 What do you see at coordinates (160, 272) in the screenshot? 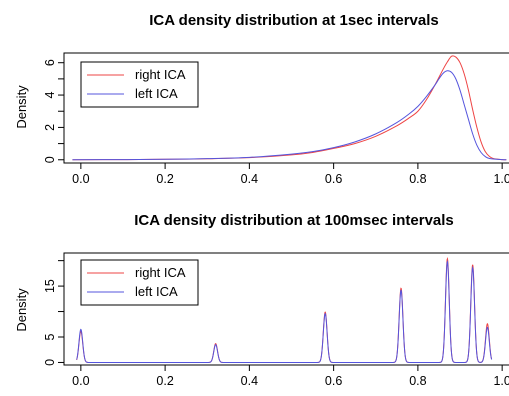
I see `chart-100msec-legend-right-label: right ICA` at bounding box center [160, 272].